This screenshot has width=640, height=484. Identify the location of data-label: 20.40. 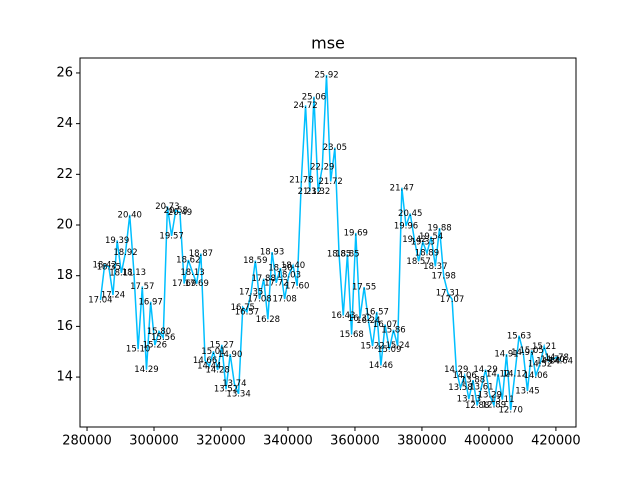
(130, 215).